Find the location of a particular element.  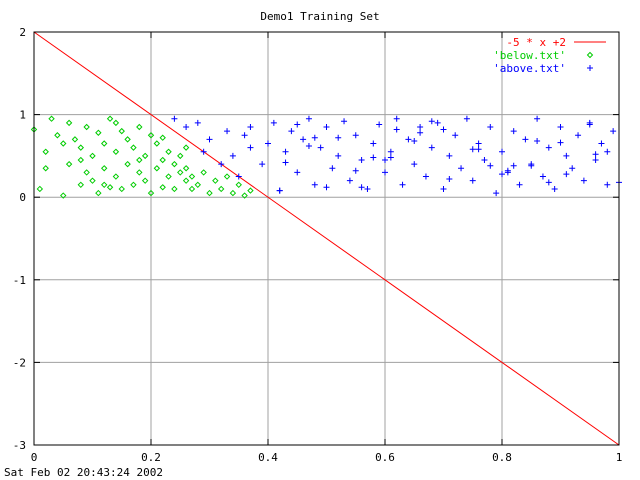

legend-label: 'above.txt' is located at coordinates (529, 68).